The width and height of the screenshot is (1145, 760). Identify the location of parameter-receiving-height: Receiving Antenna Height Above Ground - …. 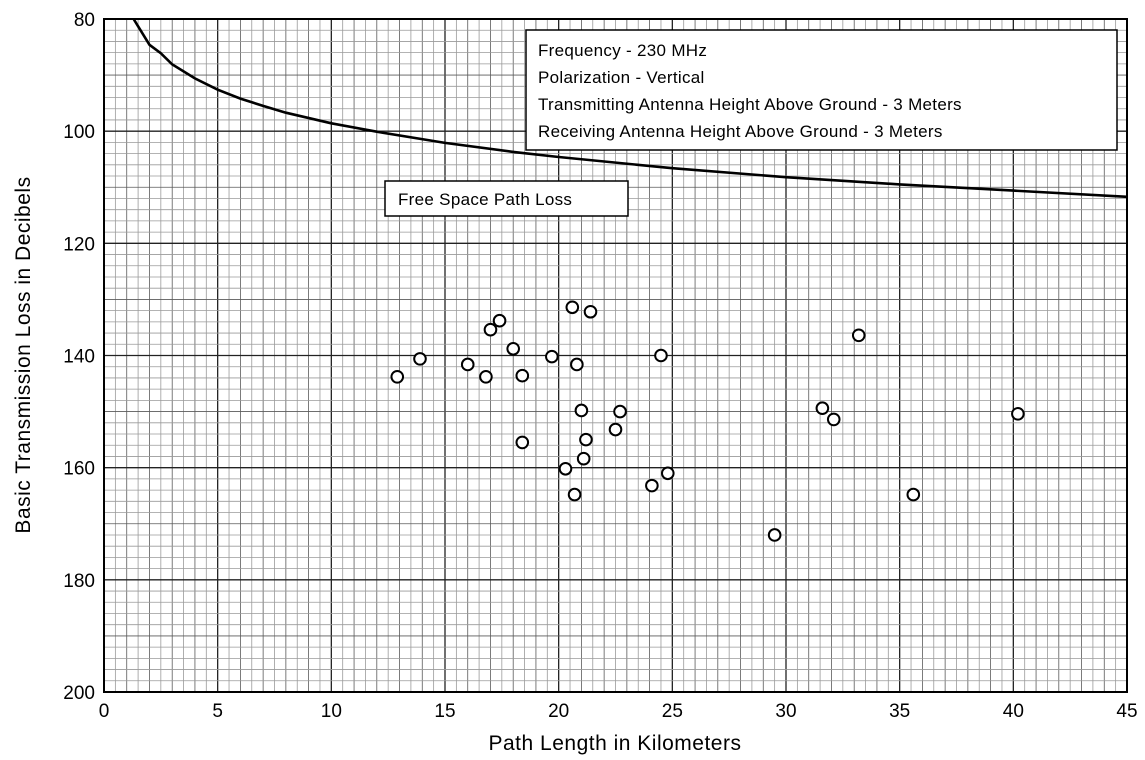
(740, 131).